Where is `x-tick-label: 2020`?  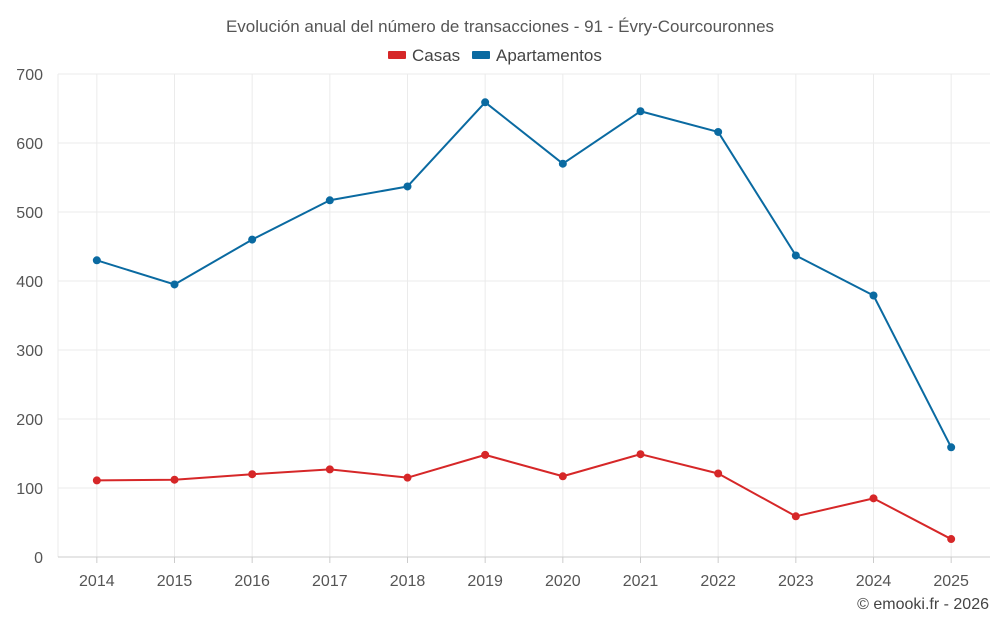 x-tick-label: 2020 is located at coordinates (563, 581).